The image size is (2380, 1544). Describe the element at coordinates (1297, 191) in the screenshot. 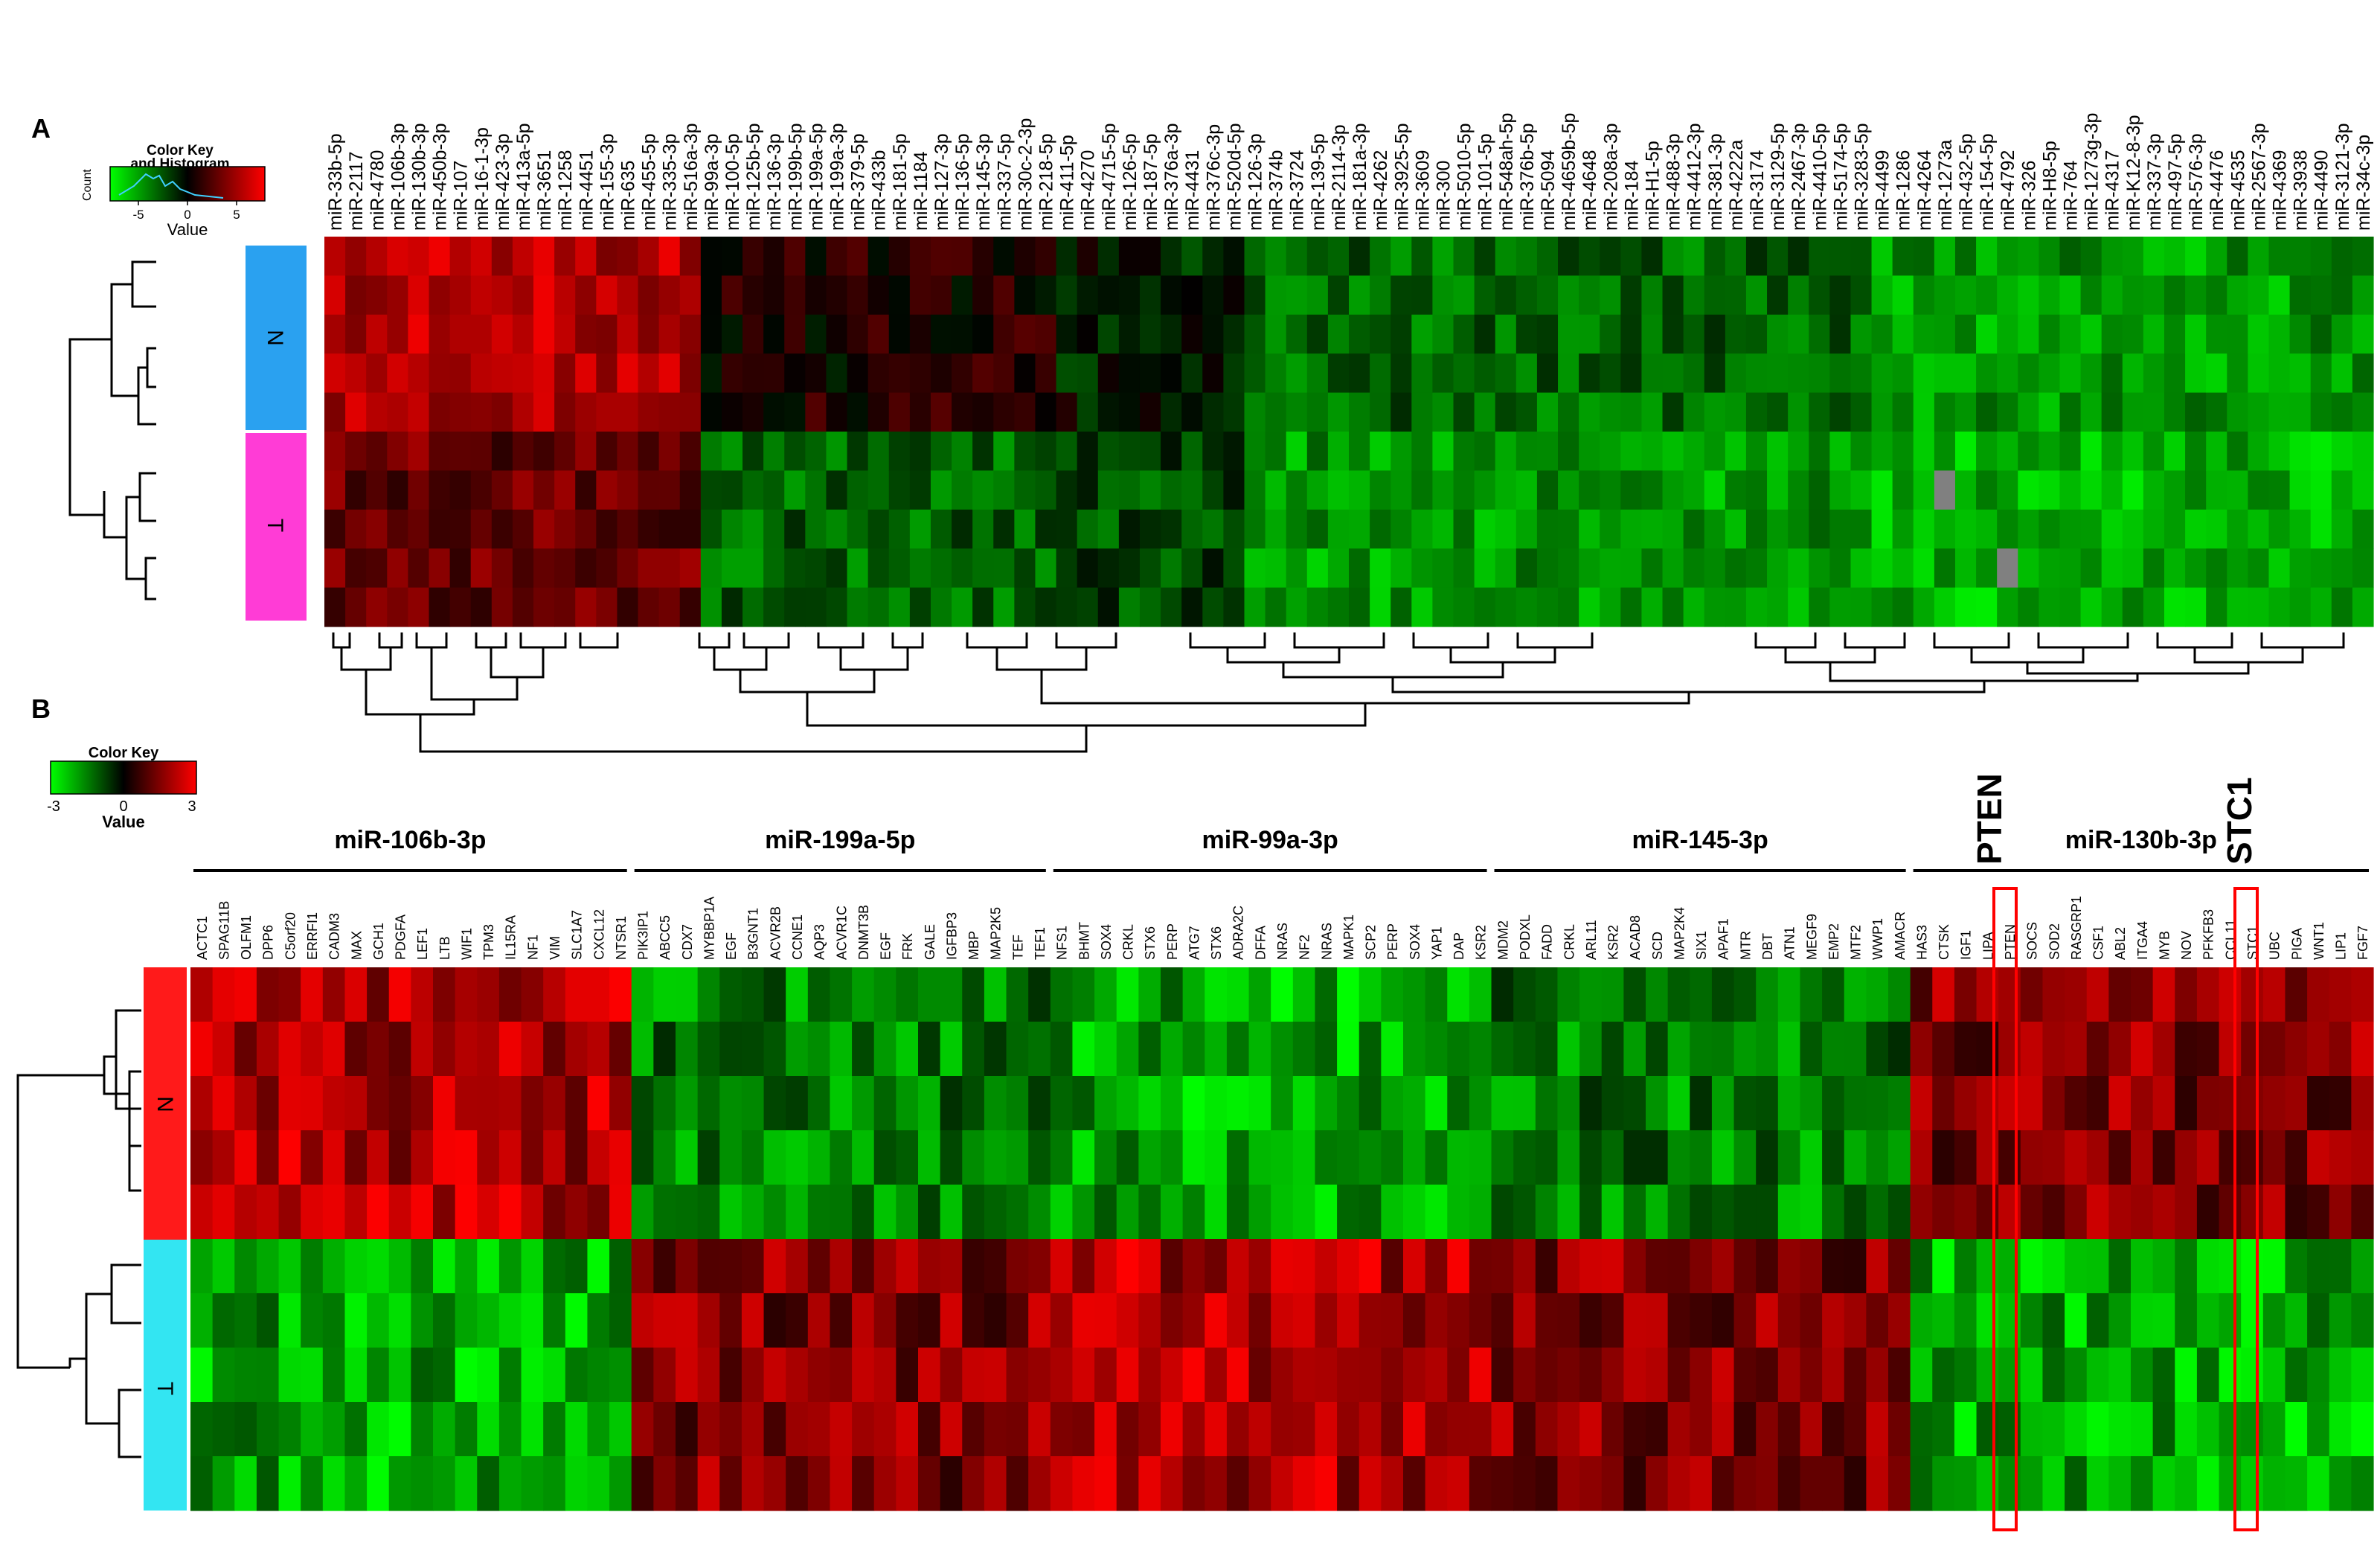

I see `column-label-a: miR-3724` at that location.